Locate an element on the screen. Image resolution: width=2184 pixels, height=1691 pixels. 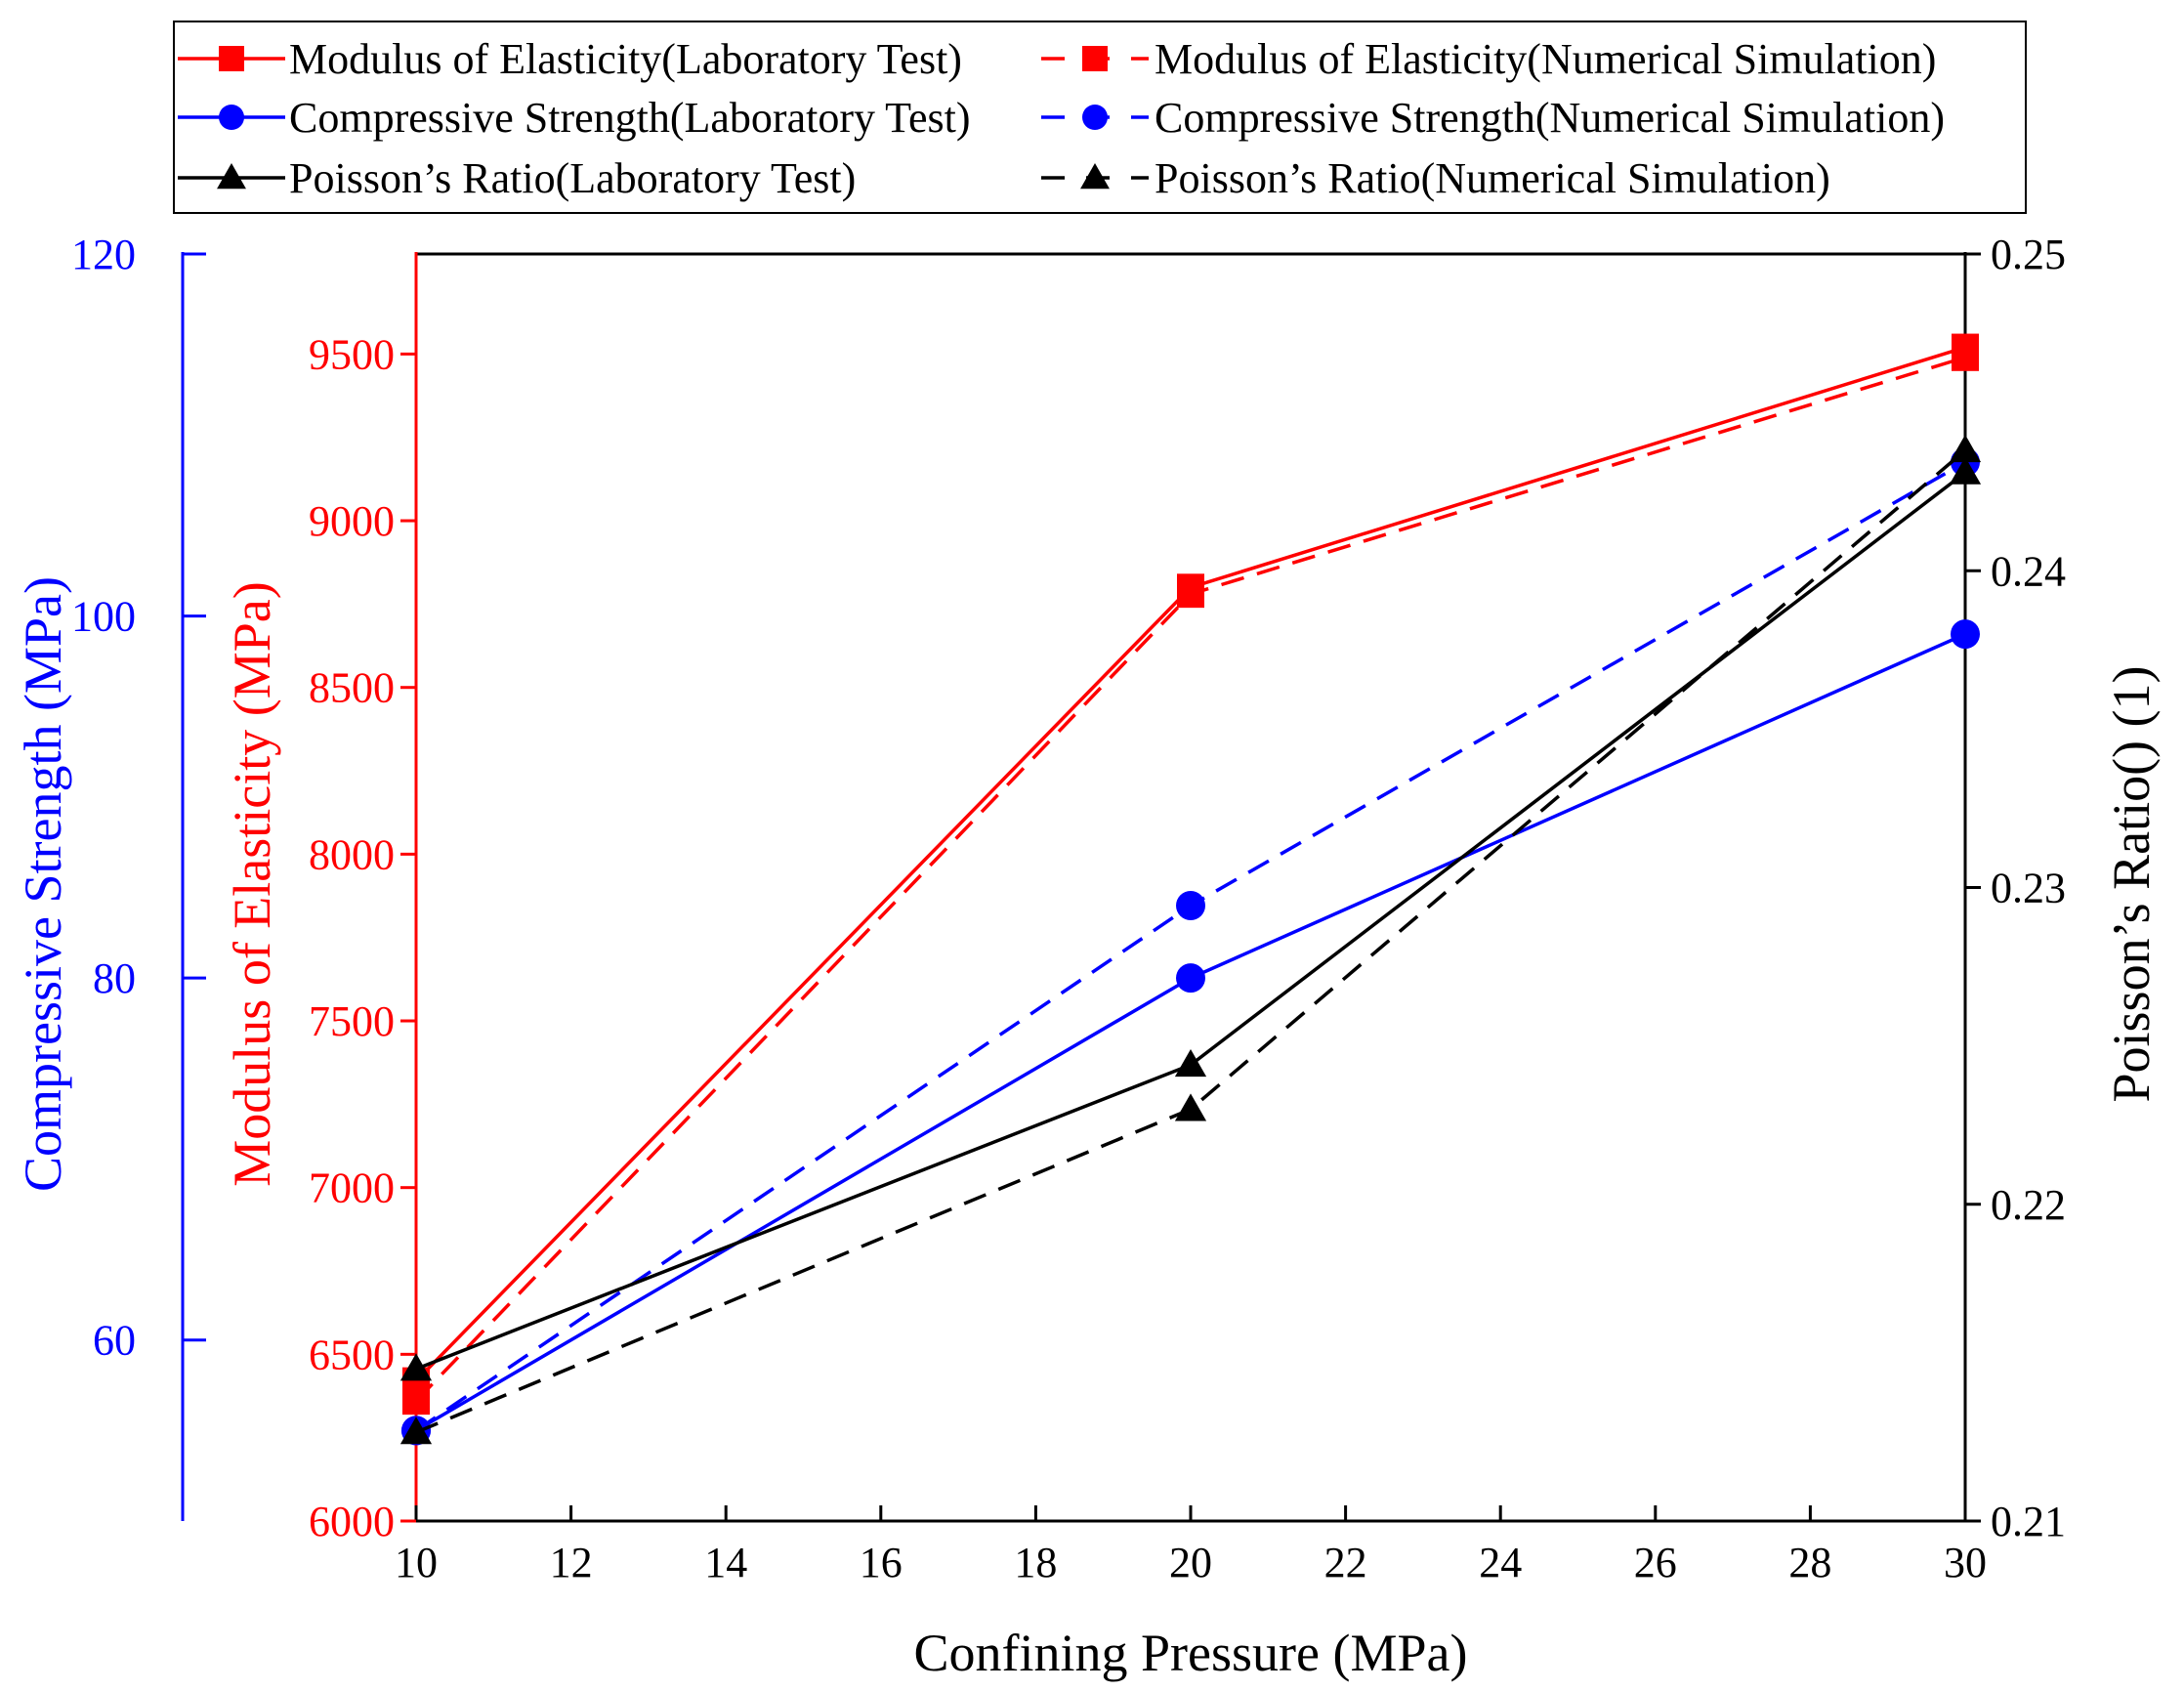
x-tick-label: 26 is located at coordinates (1655, 1562).